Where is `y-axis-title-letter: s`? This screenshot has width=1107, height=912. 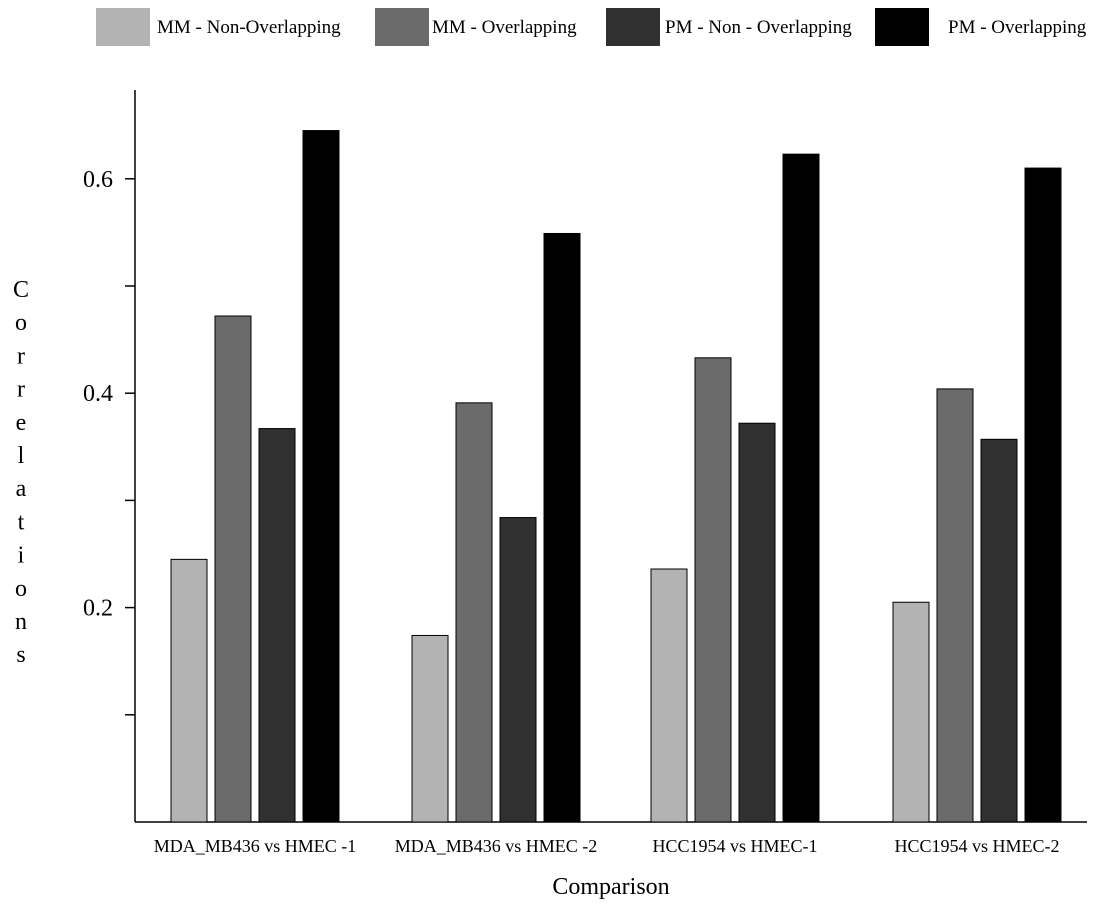 y-axis-title-letter: s is located at coordinates (20, 655).